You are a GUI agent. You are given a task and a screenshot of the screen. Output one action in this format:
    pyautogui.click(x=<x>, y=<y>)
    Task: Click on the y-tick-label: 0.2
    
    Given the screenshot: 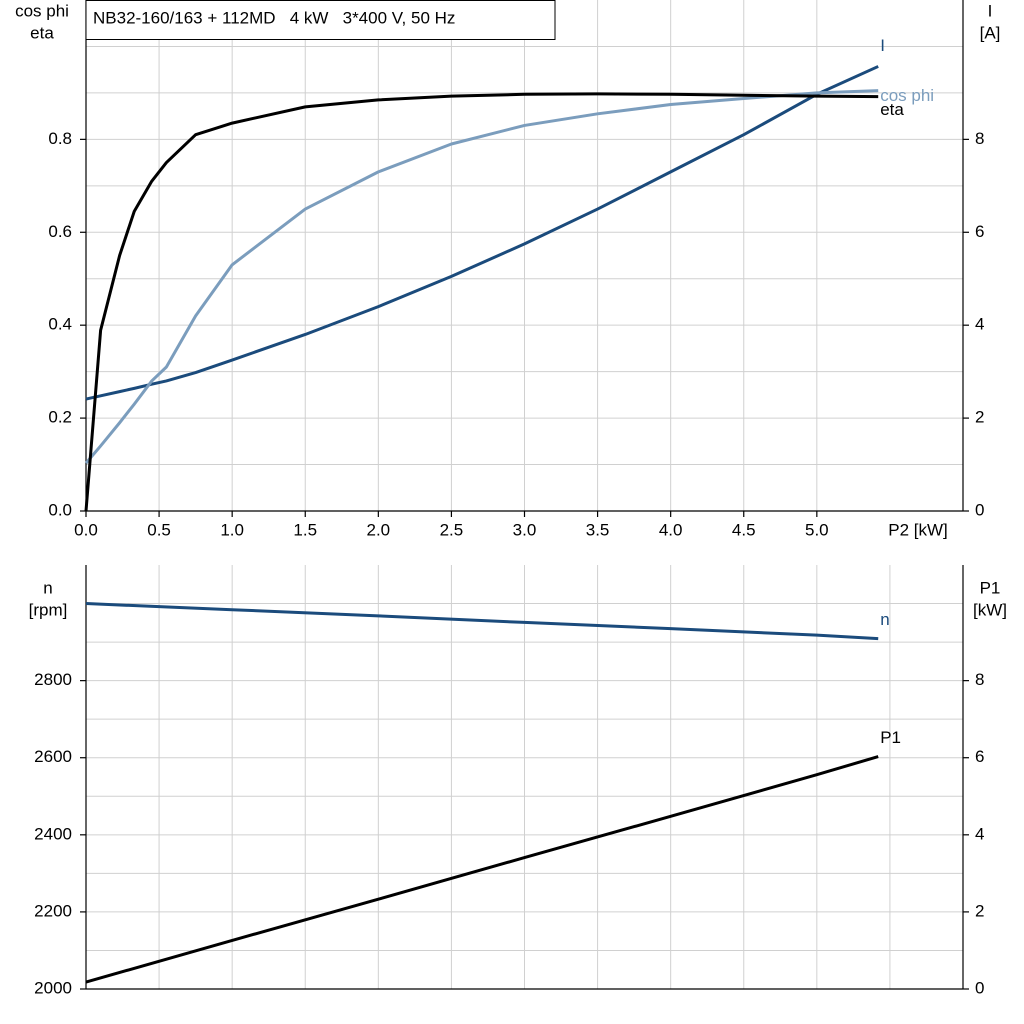 What is the action you would take?
    pyautogui.click(x=60, y=417)
    